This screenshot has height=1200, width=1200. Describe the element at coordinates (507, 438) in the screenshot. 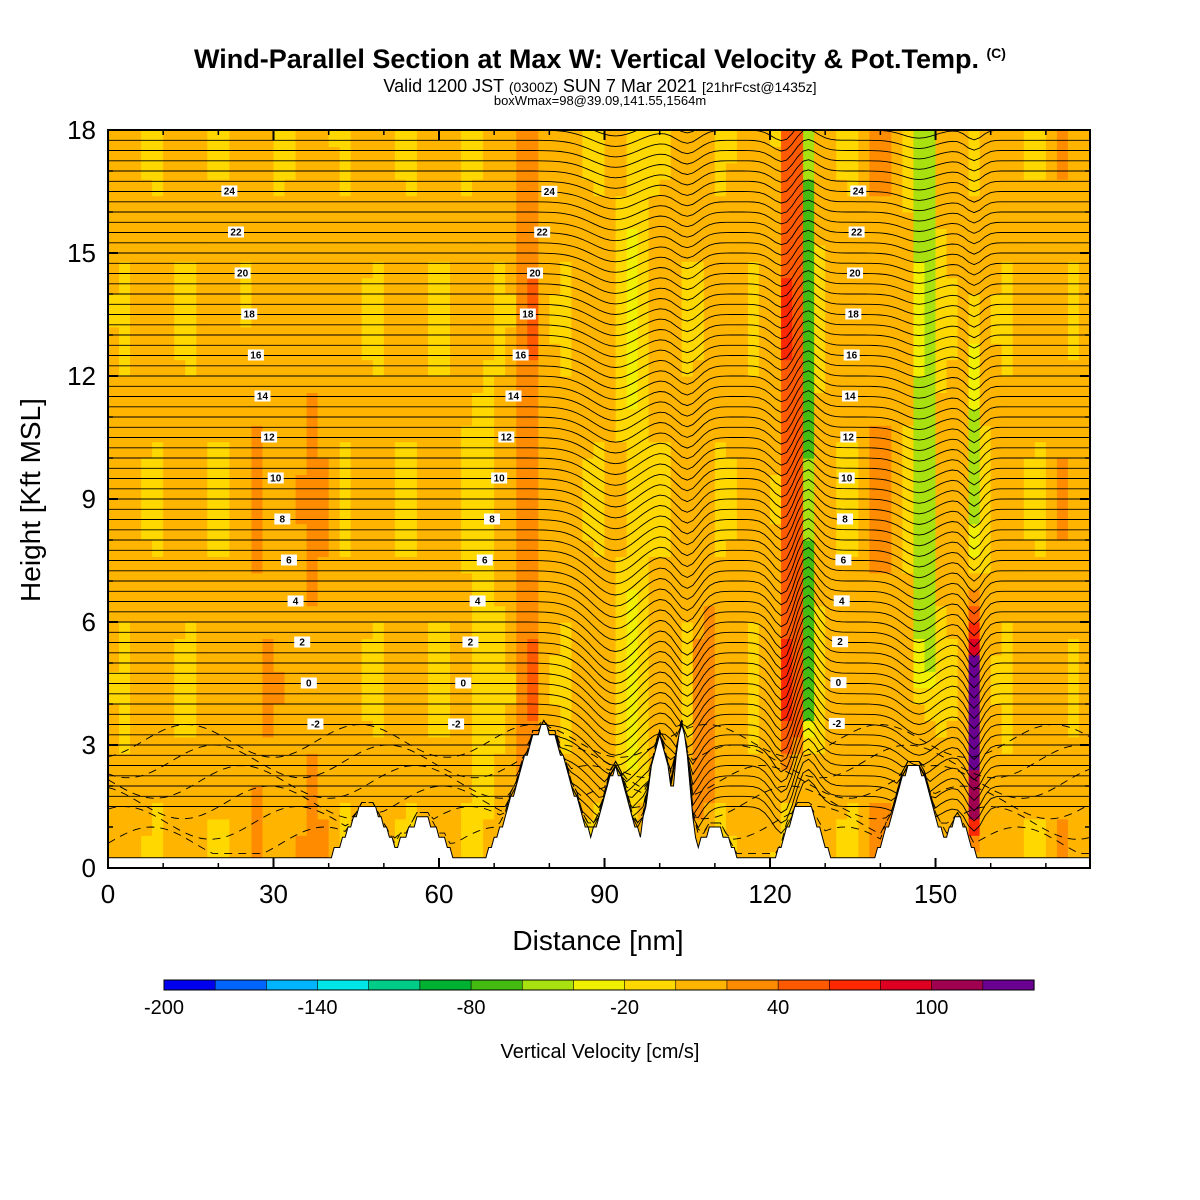

I see `contour-label-text: 12` at that location.